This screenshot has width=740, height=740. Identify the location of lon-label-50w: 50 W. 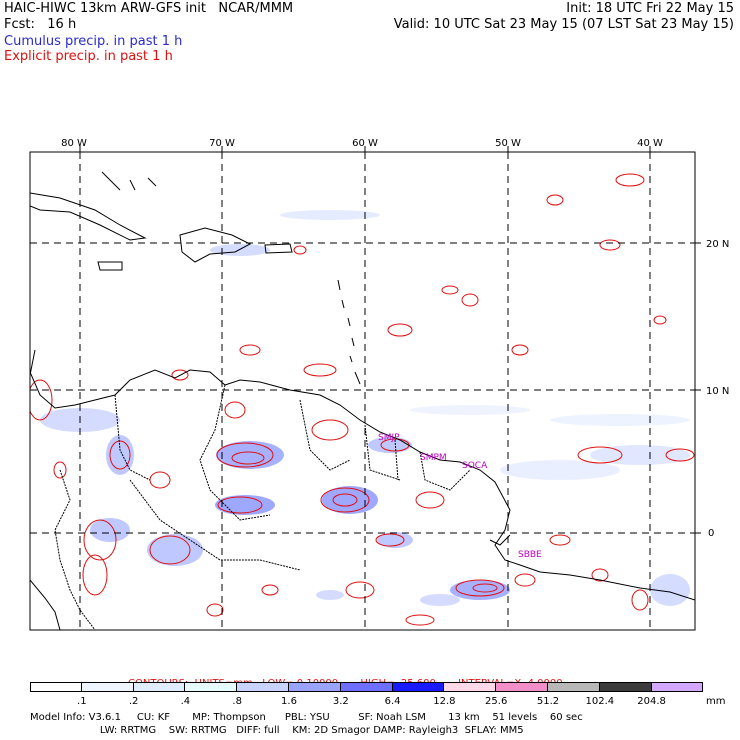
(508, 143).